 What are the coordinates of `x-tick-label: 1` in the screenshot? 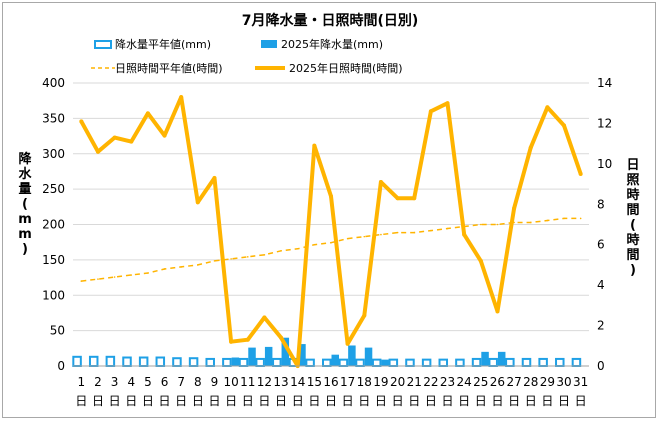 It's located at (82, 382).